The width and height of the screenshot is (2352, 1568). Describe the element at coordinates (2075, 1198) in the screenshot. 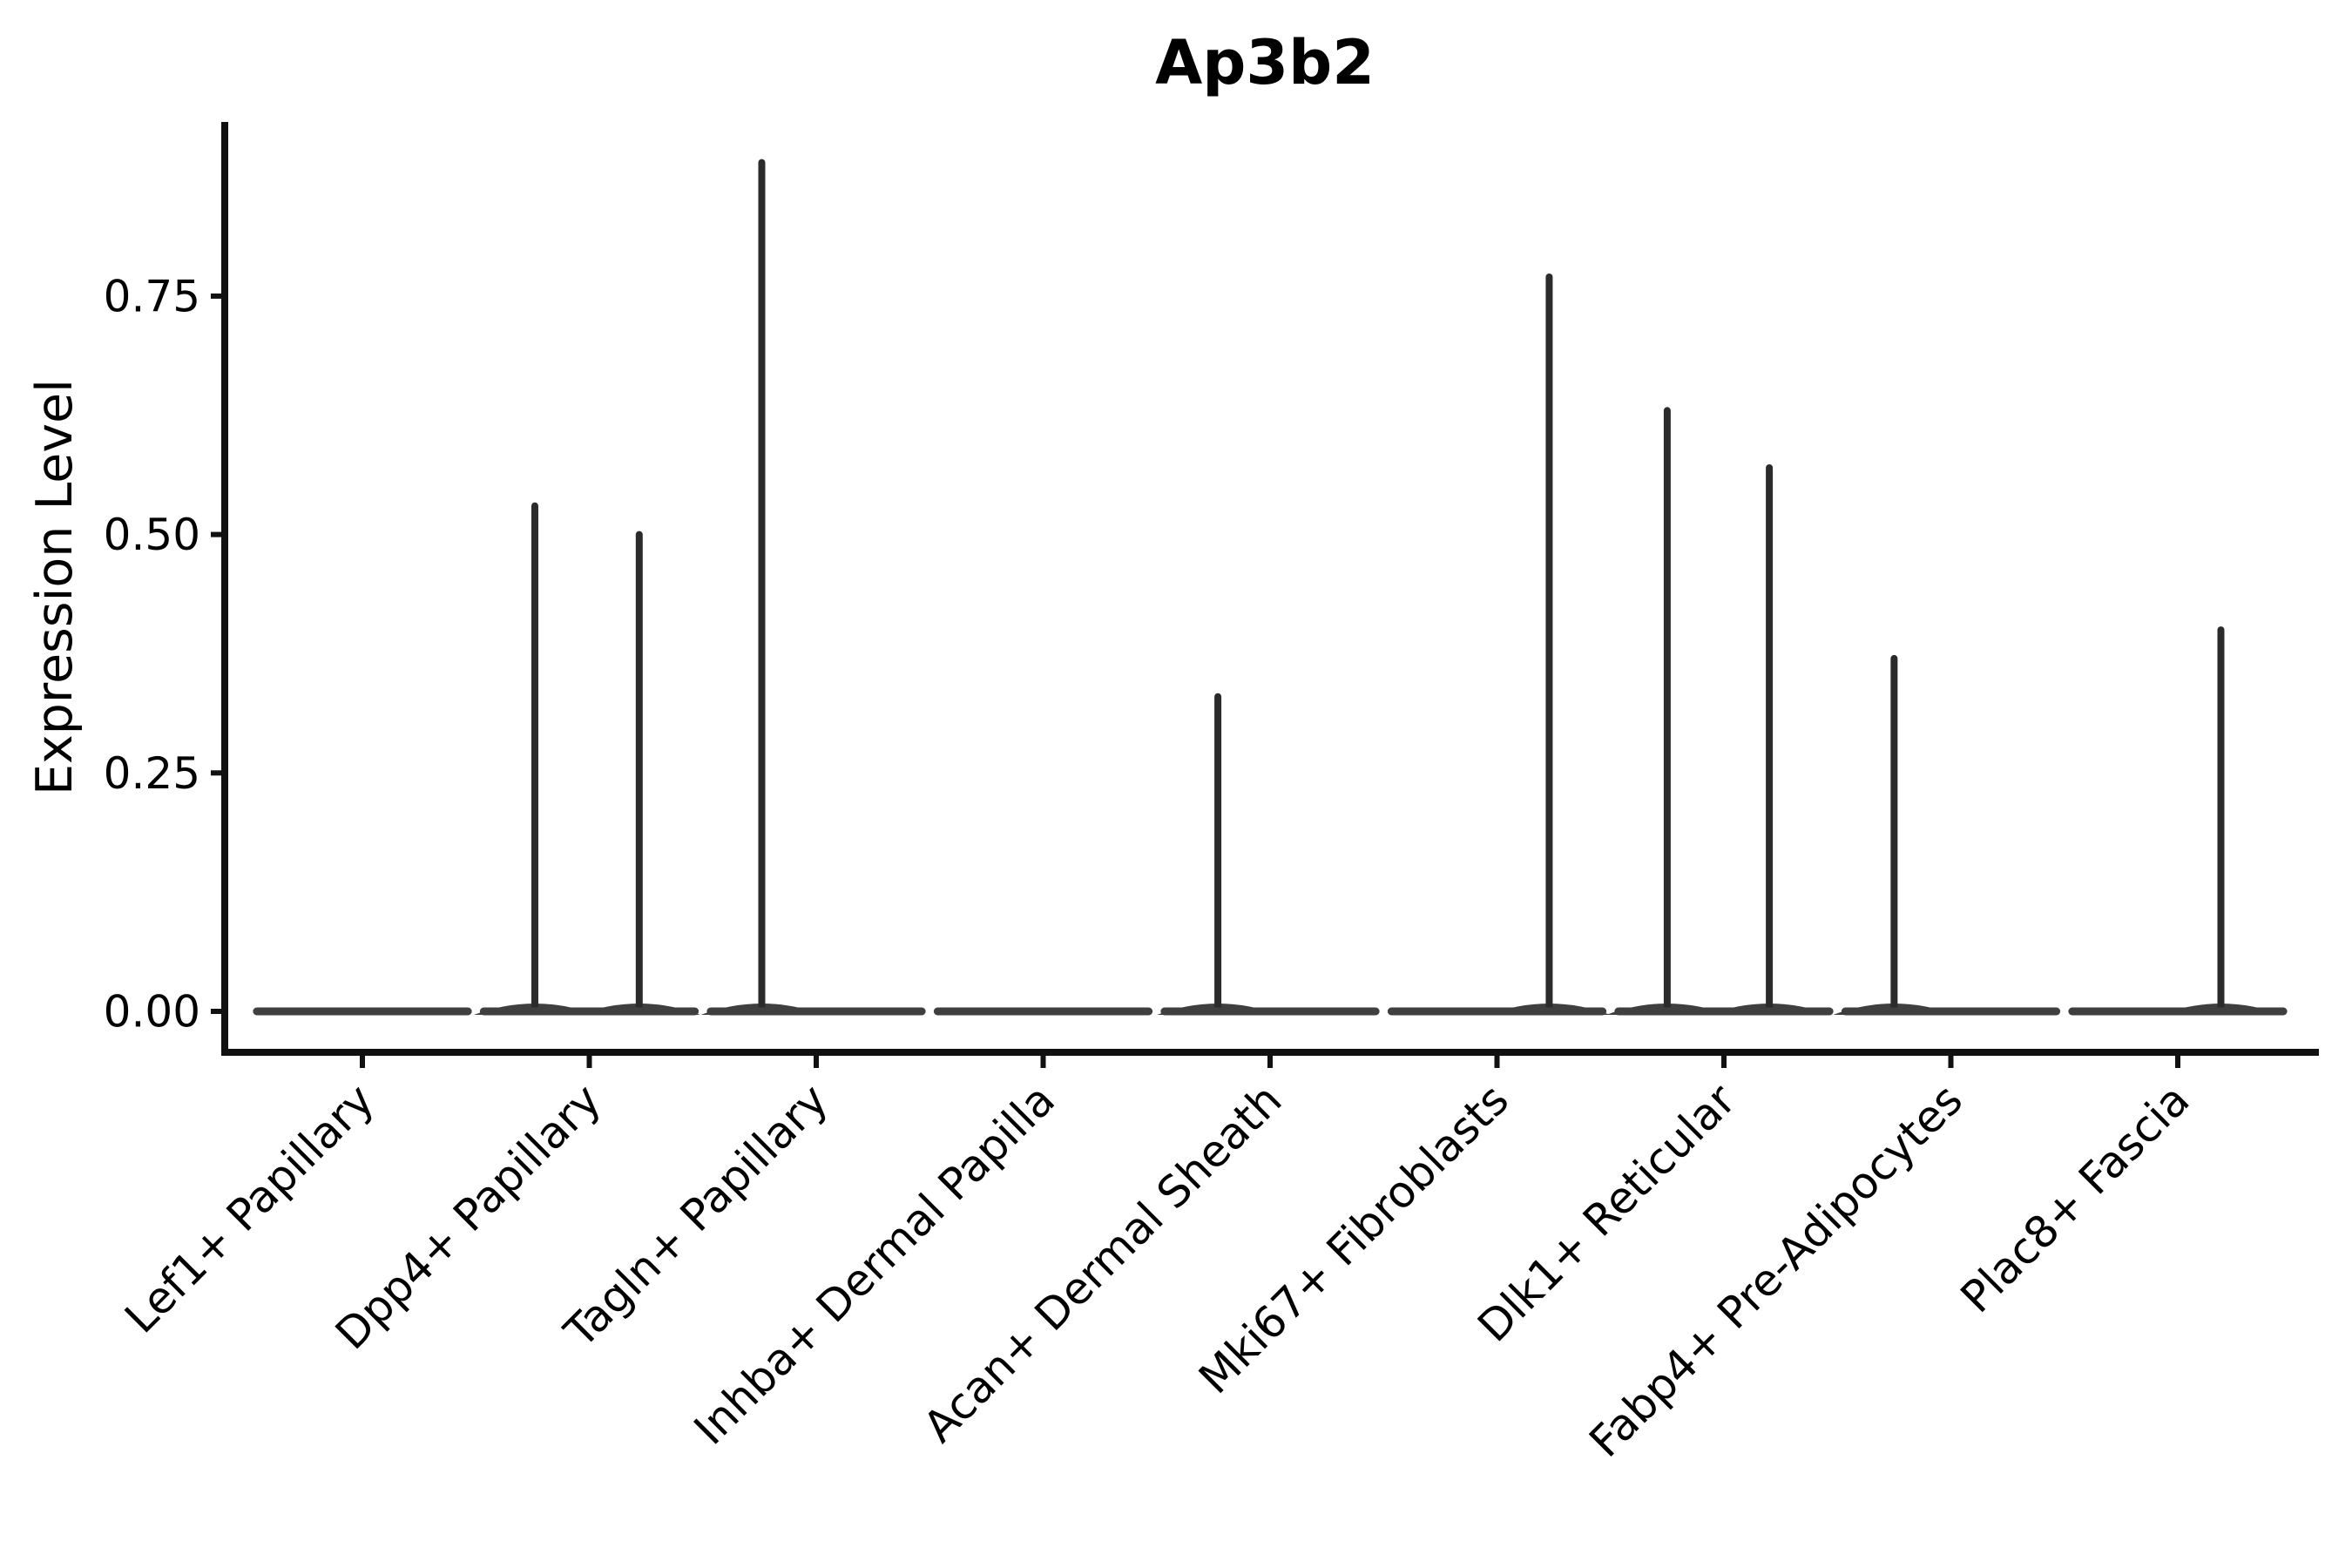

I see `x-tick-label: Plac8+ Fascia` at that location.